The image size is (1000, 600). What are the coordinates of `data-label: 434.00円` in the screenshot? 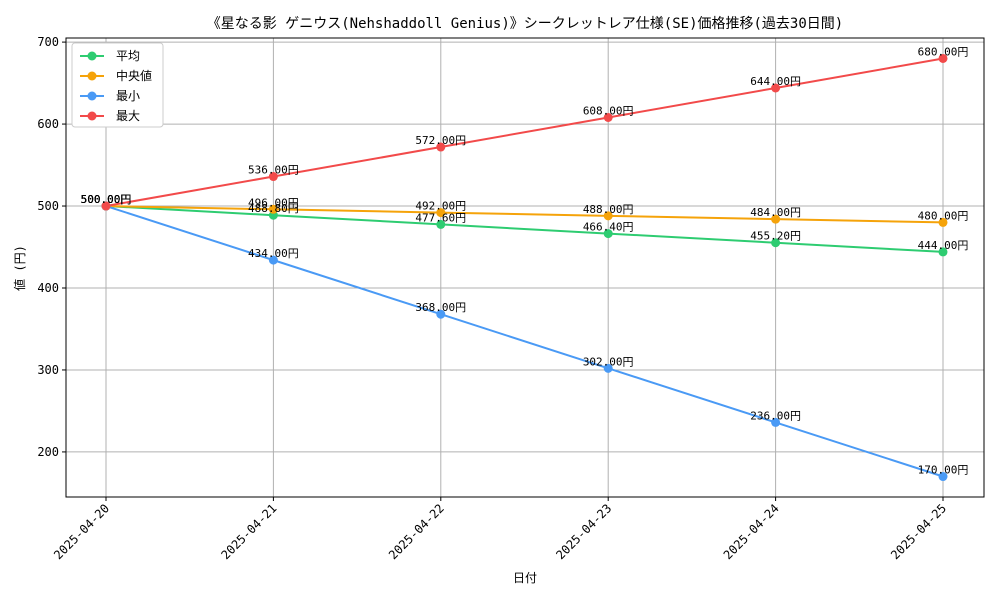 It's located at (273, 253).